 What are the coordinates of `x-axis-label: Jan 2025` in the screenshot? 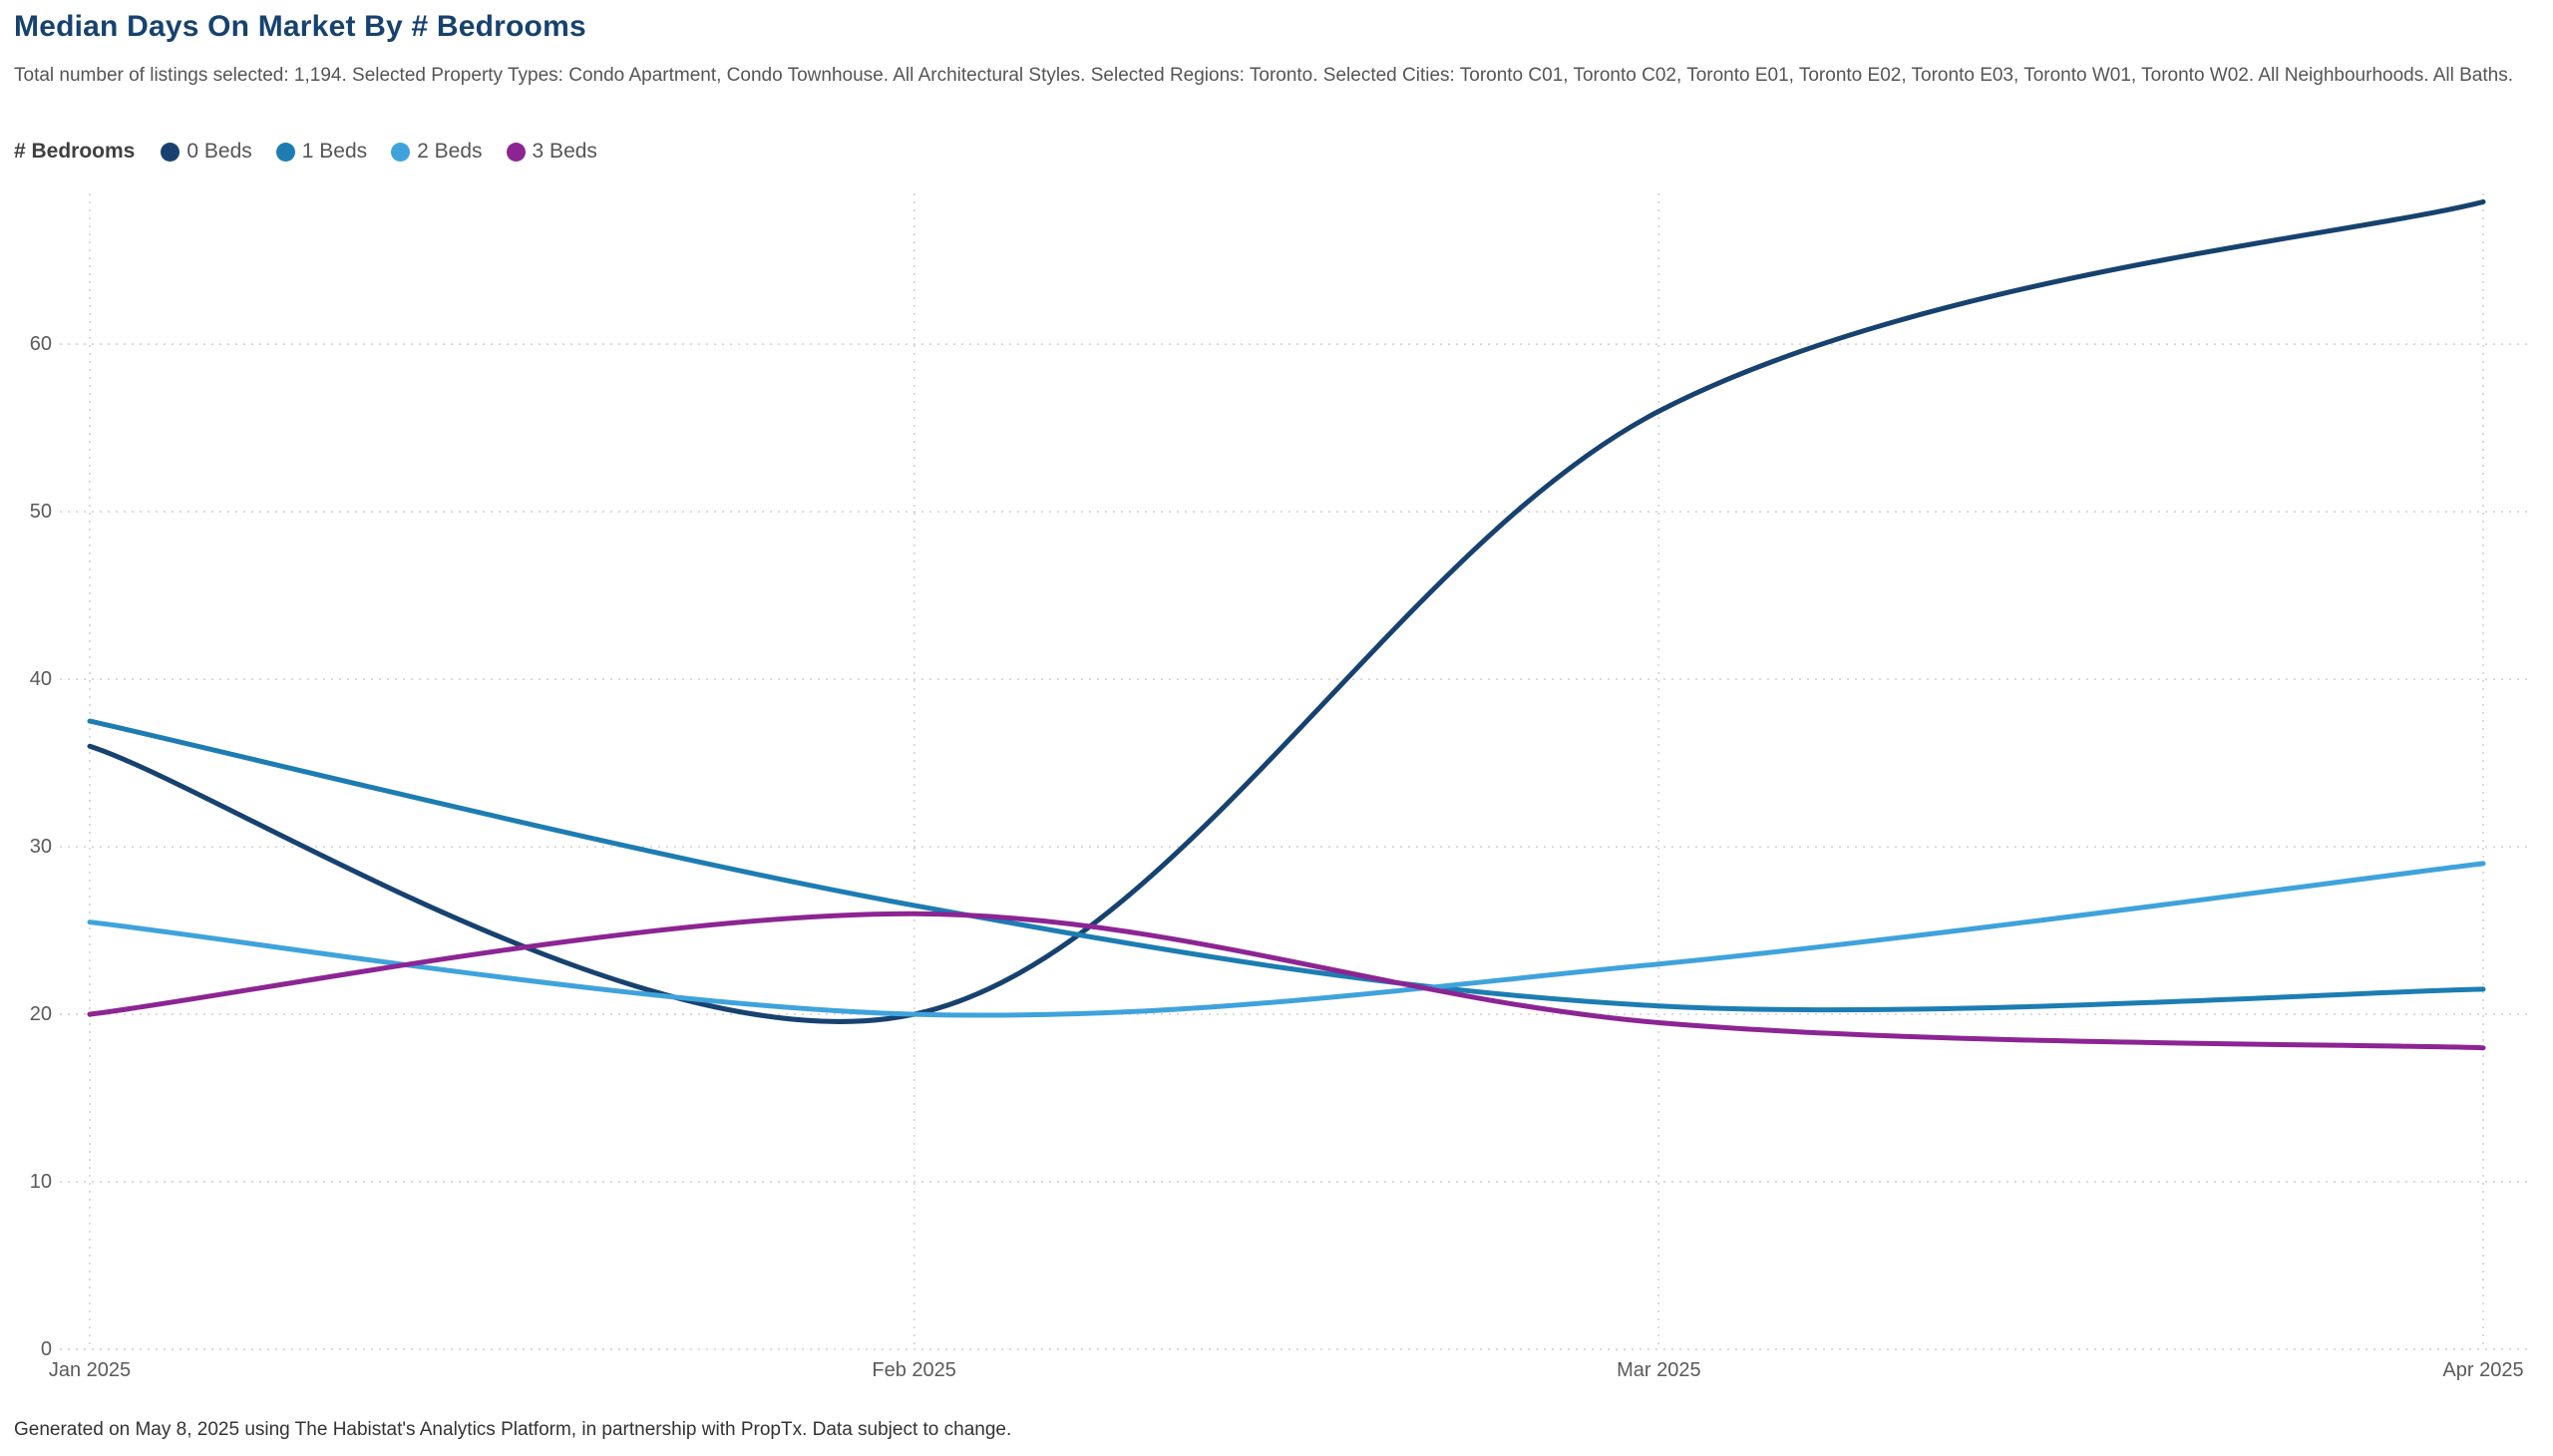 It's located at (90, 1370).